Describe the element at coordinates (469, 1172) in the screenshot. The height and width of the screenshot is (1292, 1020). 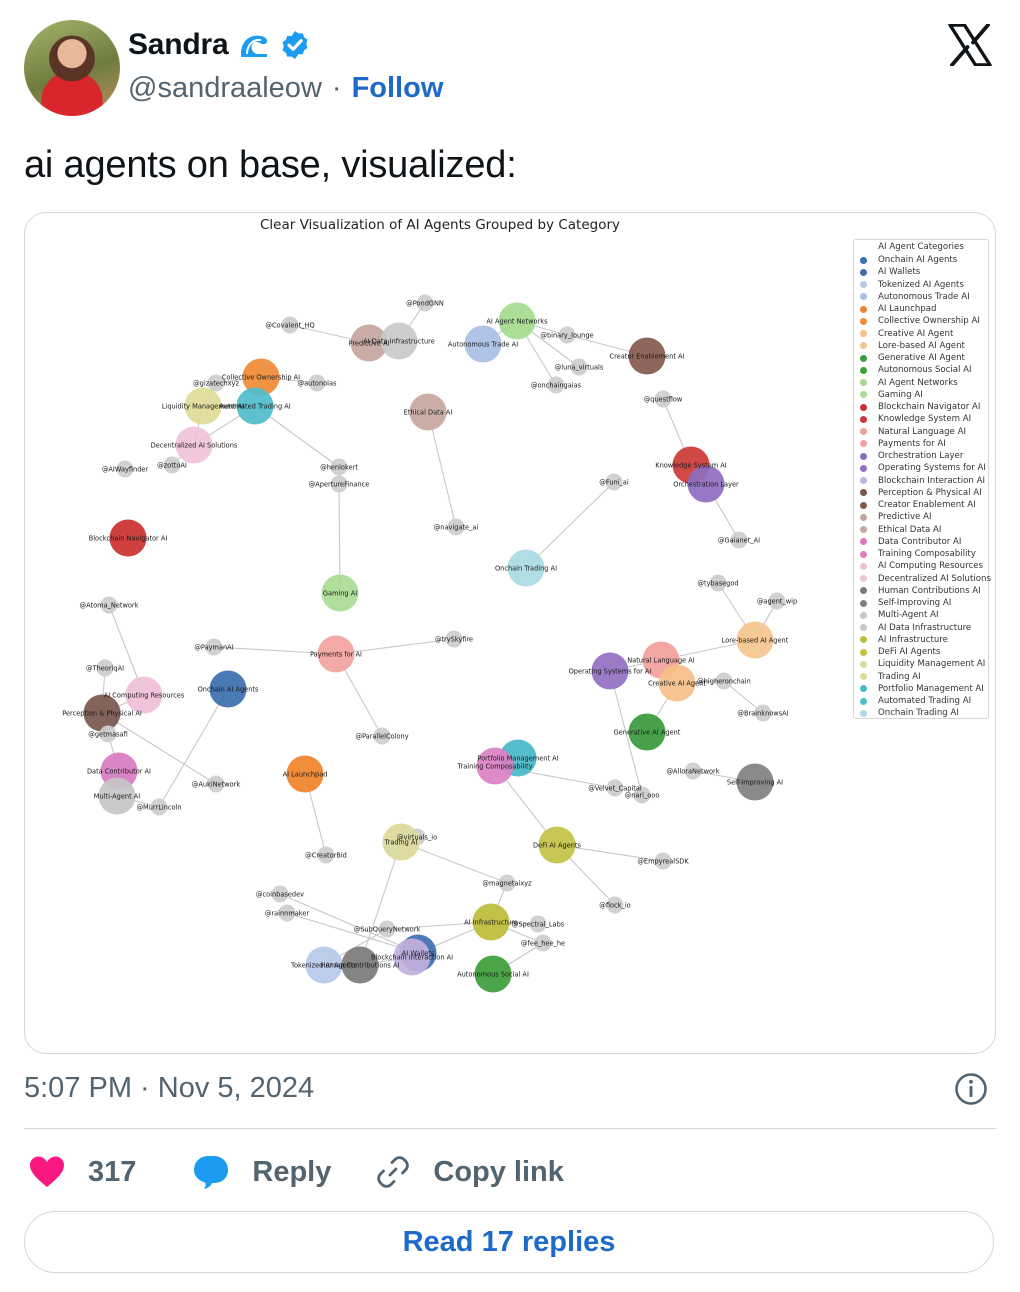
I see `copy-link-button: Copy link` at that location.